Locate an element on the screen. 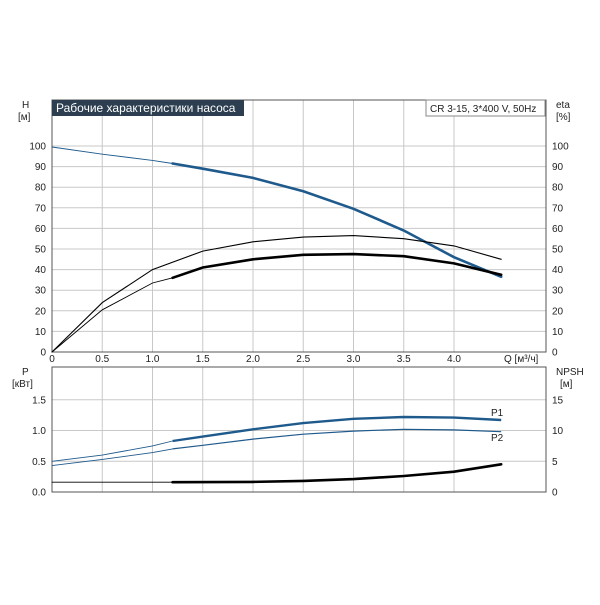 This screenshot has height=605, width=600. series-p2-thin is located at coordinates (112, 457).